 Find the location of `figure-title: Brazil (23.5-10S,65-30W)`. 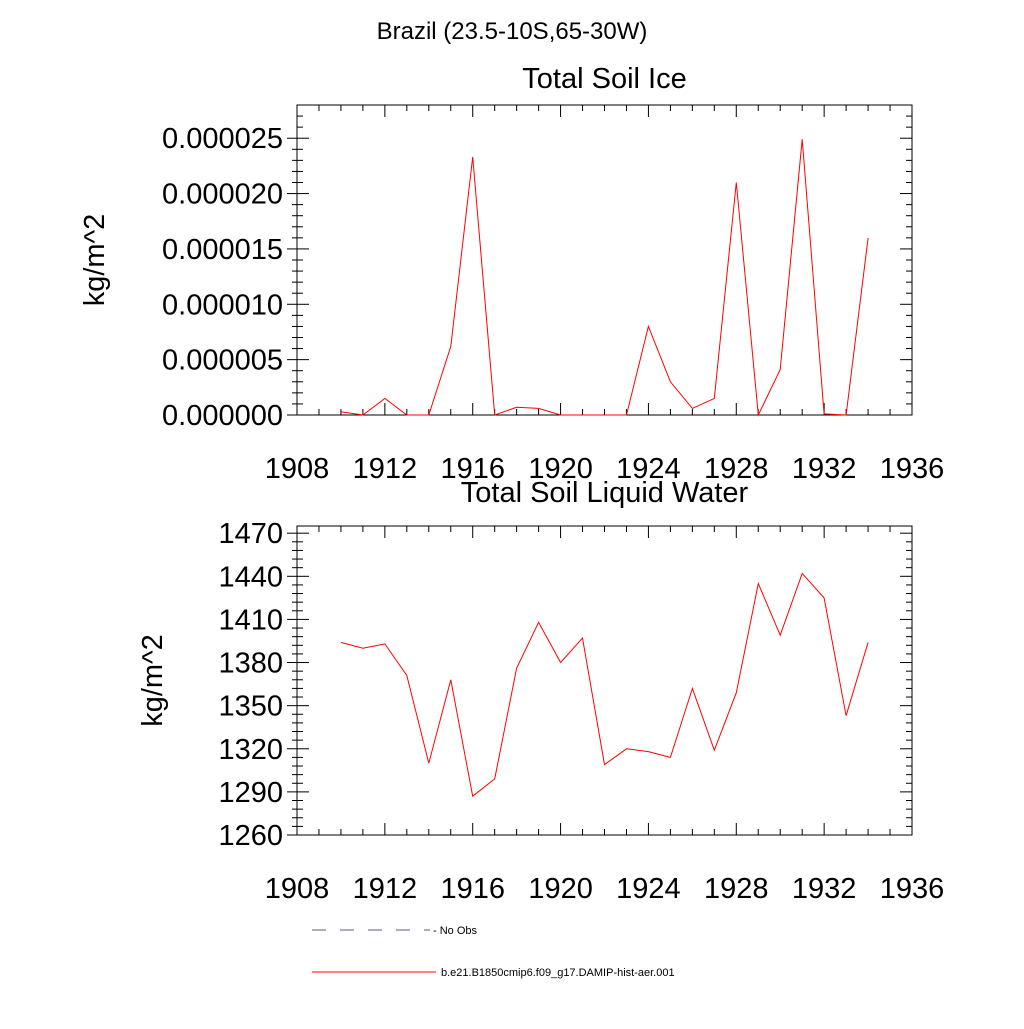

figure-title: Brazil (23.5-10S,65-30W) is located at coordinates (512, 31).